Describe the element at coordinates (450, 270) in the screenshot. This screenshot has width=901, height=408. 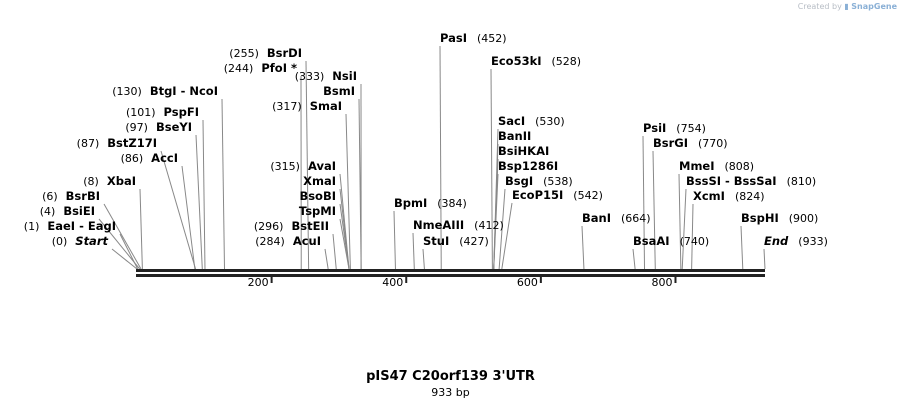
I see `sequence-strand-top` at that location.